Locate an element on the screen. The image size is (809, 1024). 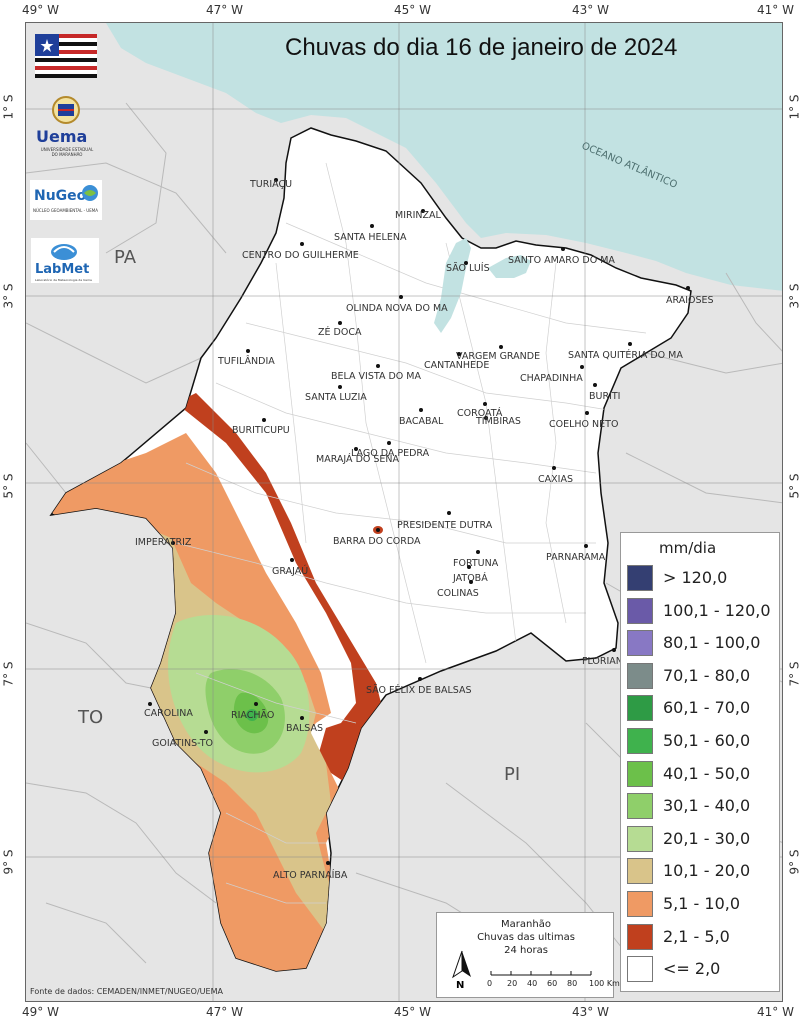
legend-item: 40,1 - 50,0 is located at coordinates (702, 774).